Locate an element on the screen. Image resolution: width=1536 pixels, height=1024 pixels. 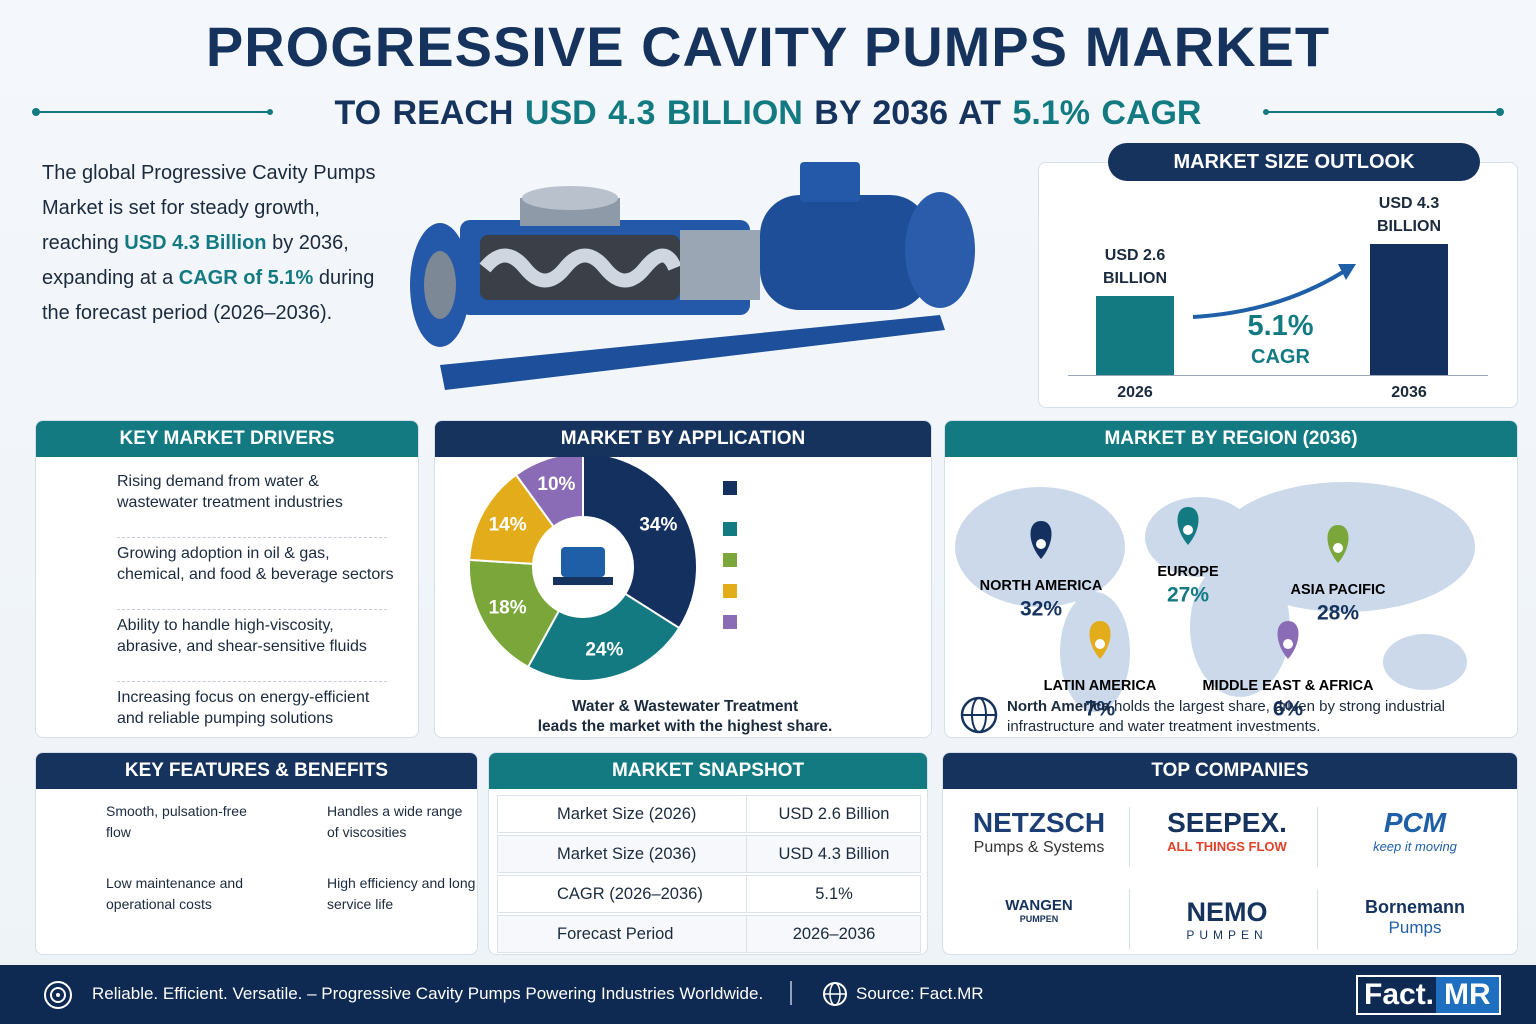
feature-text: Low maintenance and operational costs is located at coordinates (174, 893).